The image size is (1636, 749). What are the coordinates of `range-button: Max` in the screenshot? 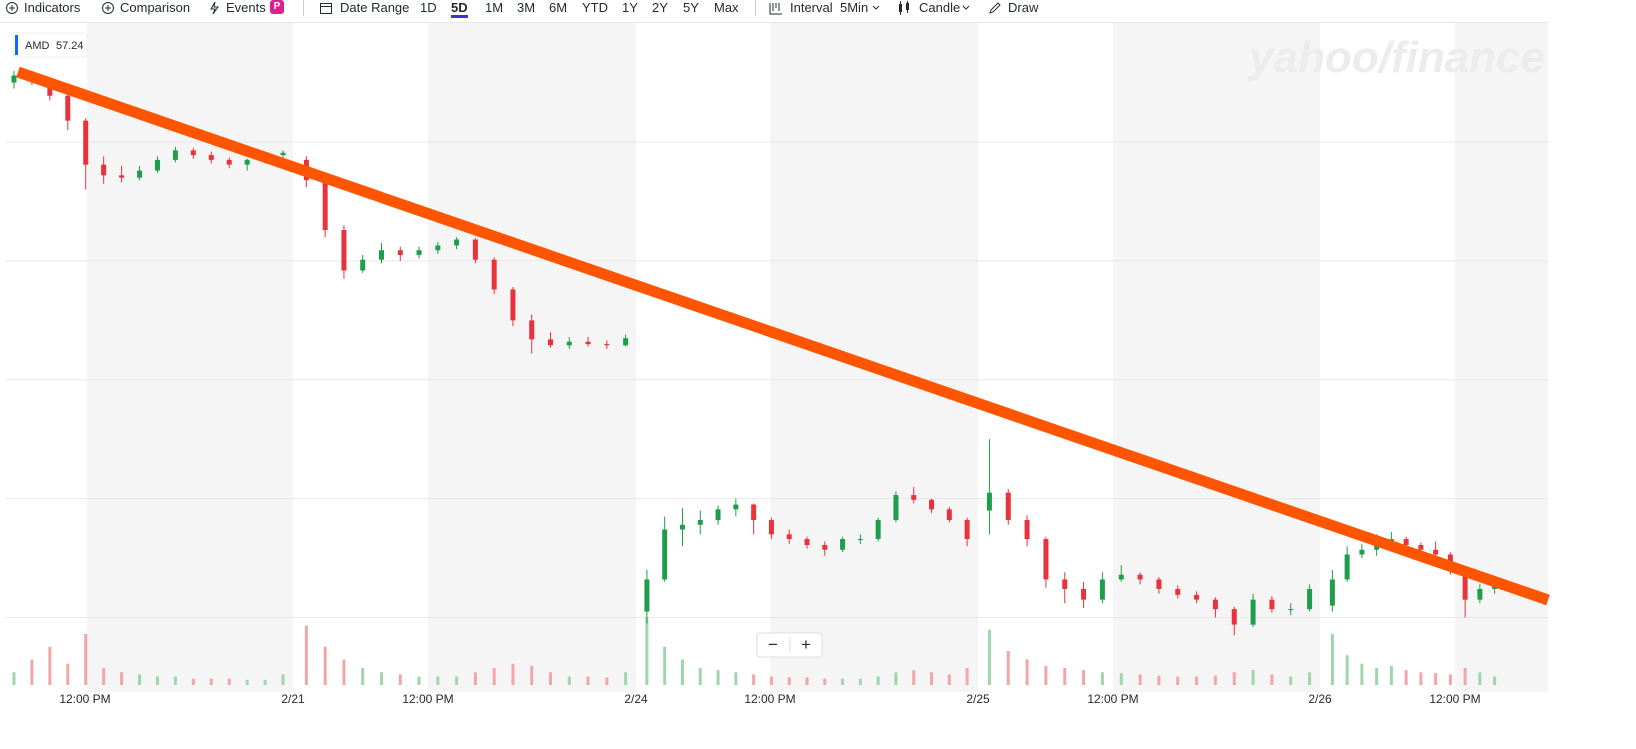 It's located at (726, 7).